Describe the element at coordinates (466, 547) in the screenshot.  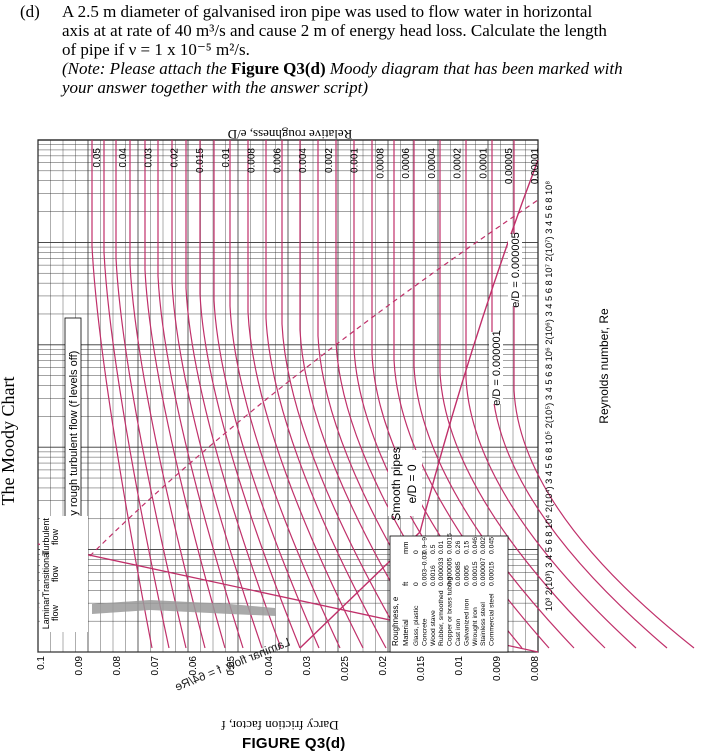
I see `table-cell: 0.15` at that location.